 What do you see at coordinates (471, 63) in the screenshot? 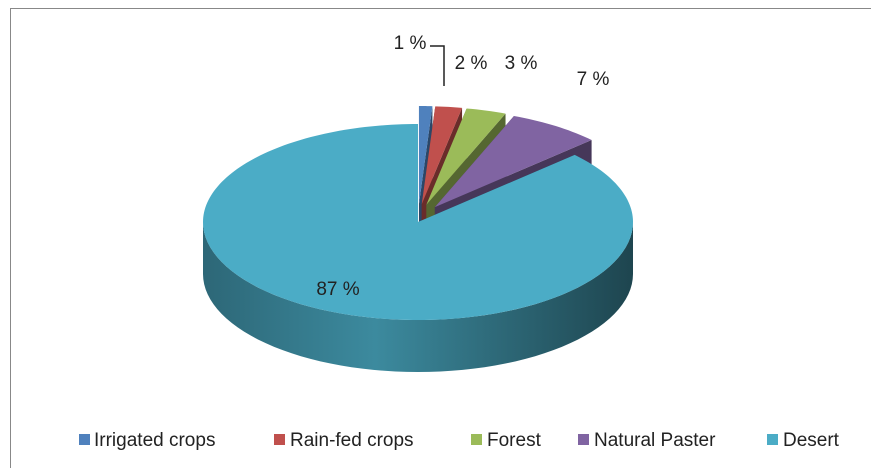
I see `data-label: 2 %` at bounding box center [471, 63].